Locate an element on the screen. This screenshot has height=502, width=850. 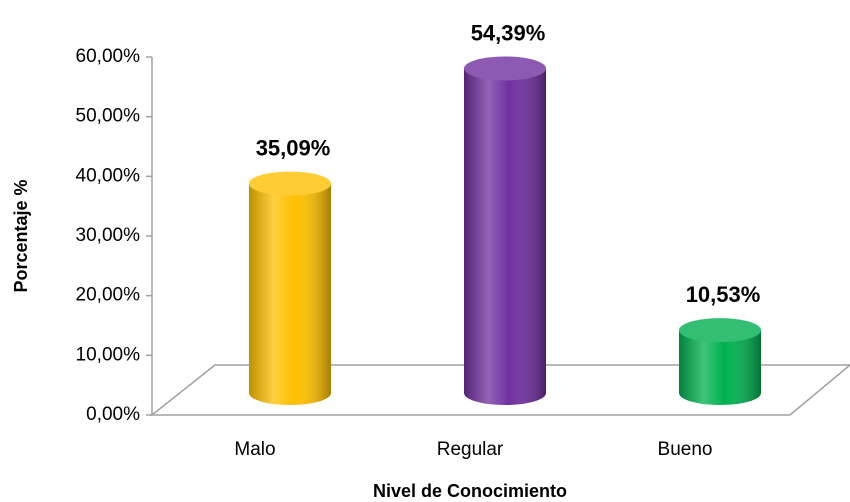
y-tick-label: 60,00% is located at coordinates (108, 56).